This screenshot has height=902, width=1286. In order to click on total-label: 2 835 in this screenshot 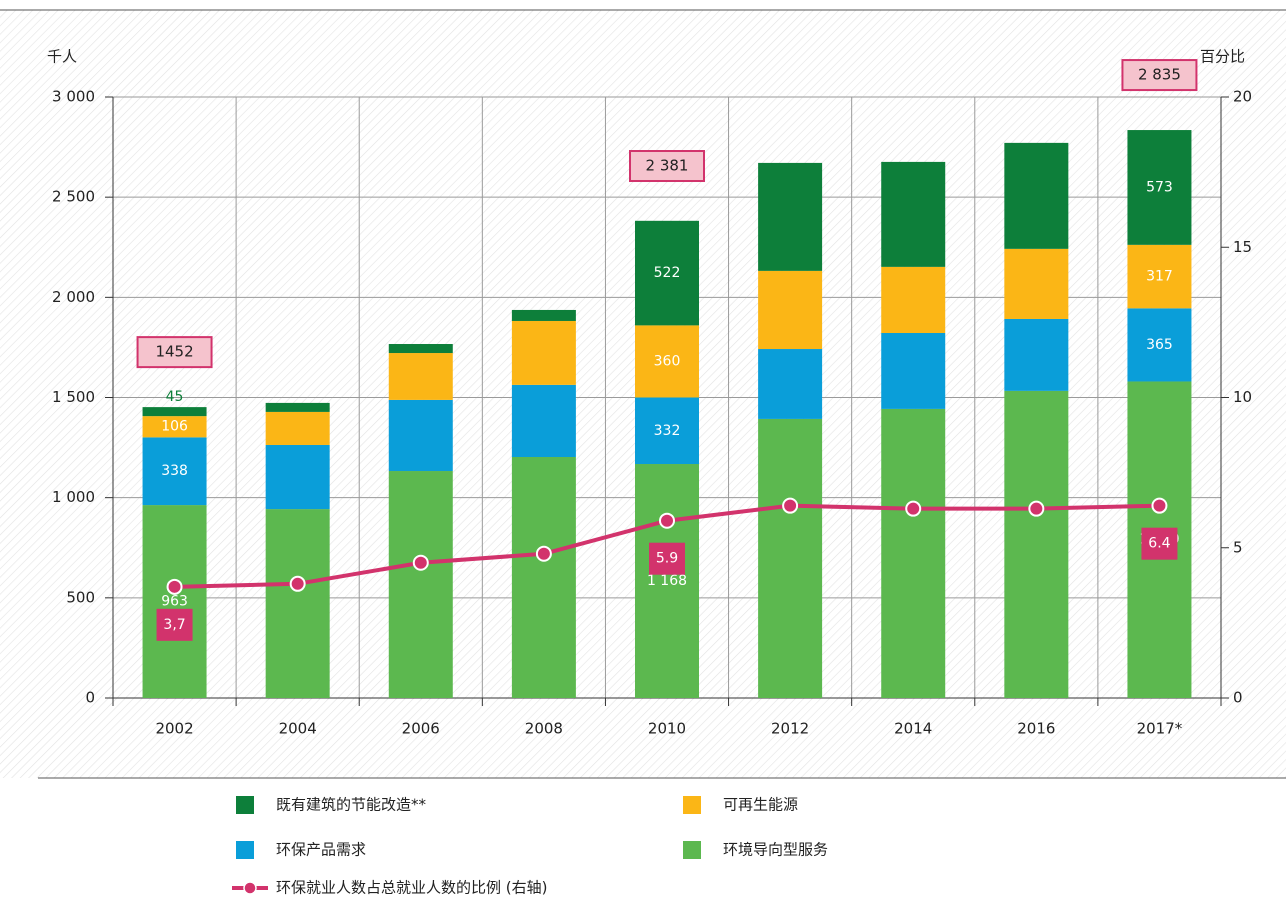, I will do `click(1159, 75)`.